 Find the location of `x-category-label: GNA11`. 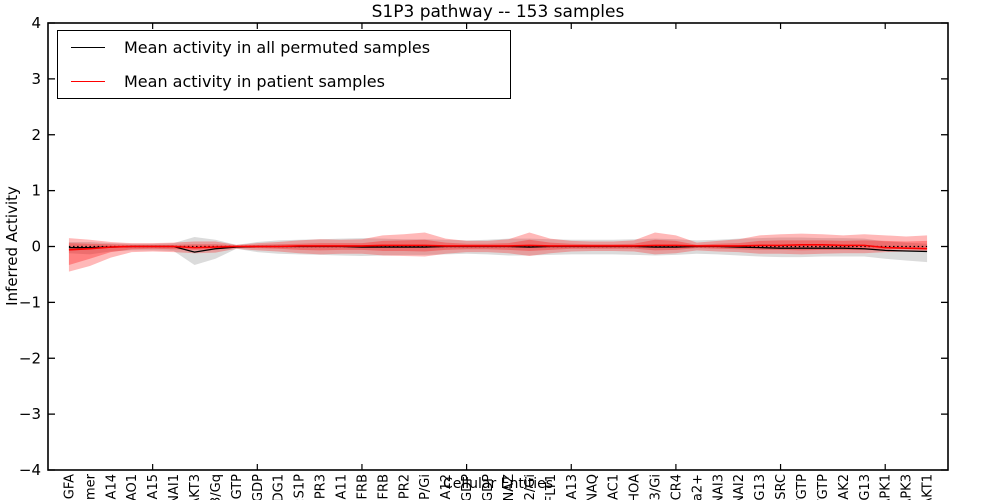

x-category-label: GNA11 is located at coordinates (342, 487).